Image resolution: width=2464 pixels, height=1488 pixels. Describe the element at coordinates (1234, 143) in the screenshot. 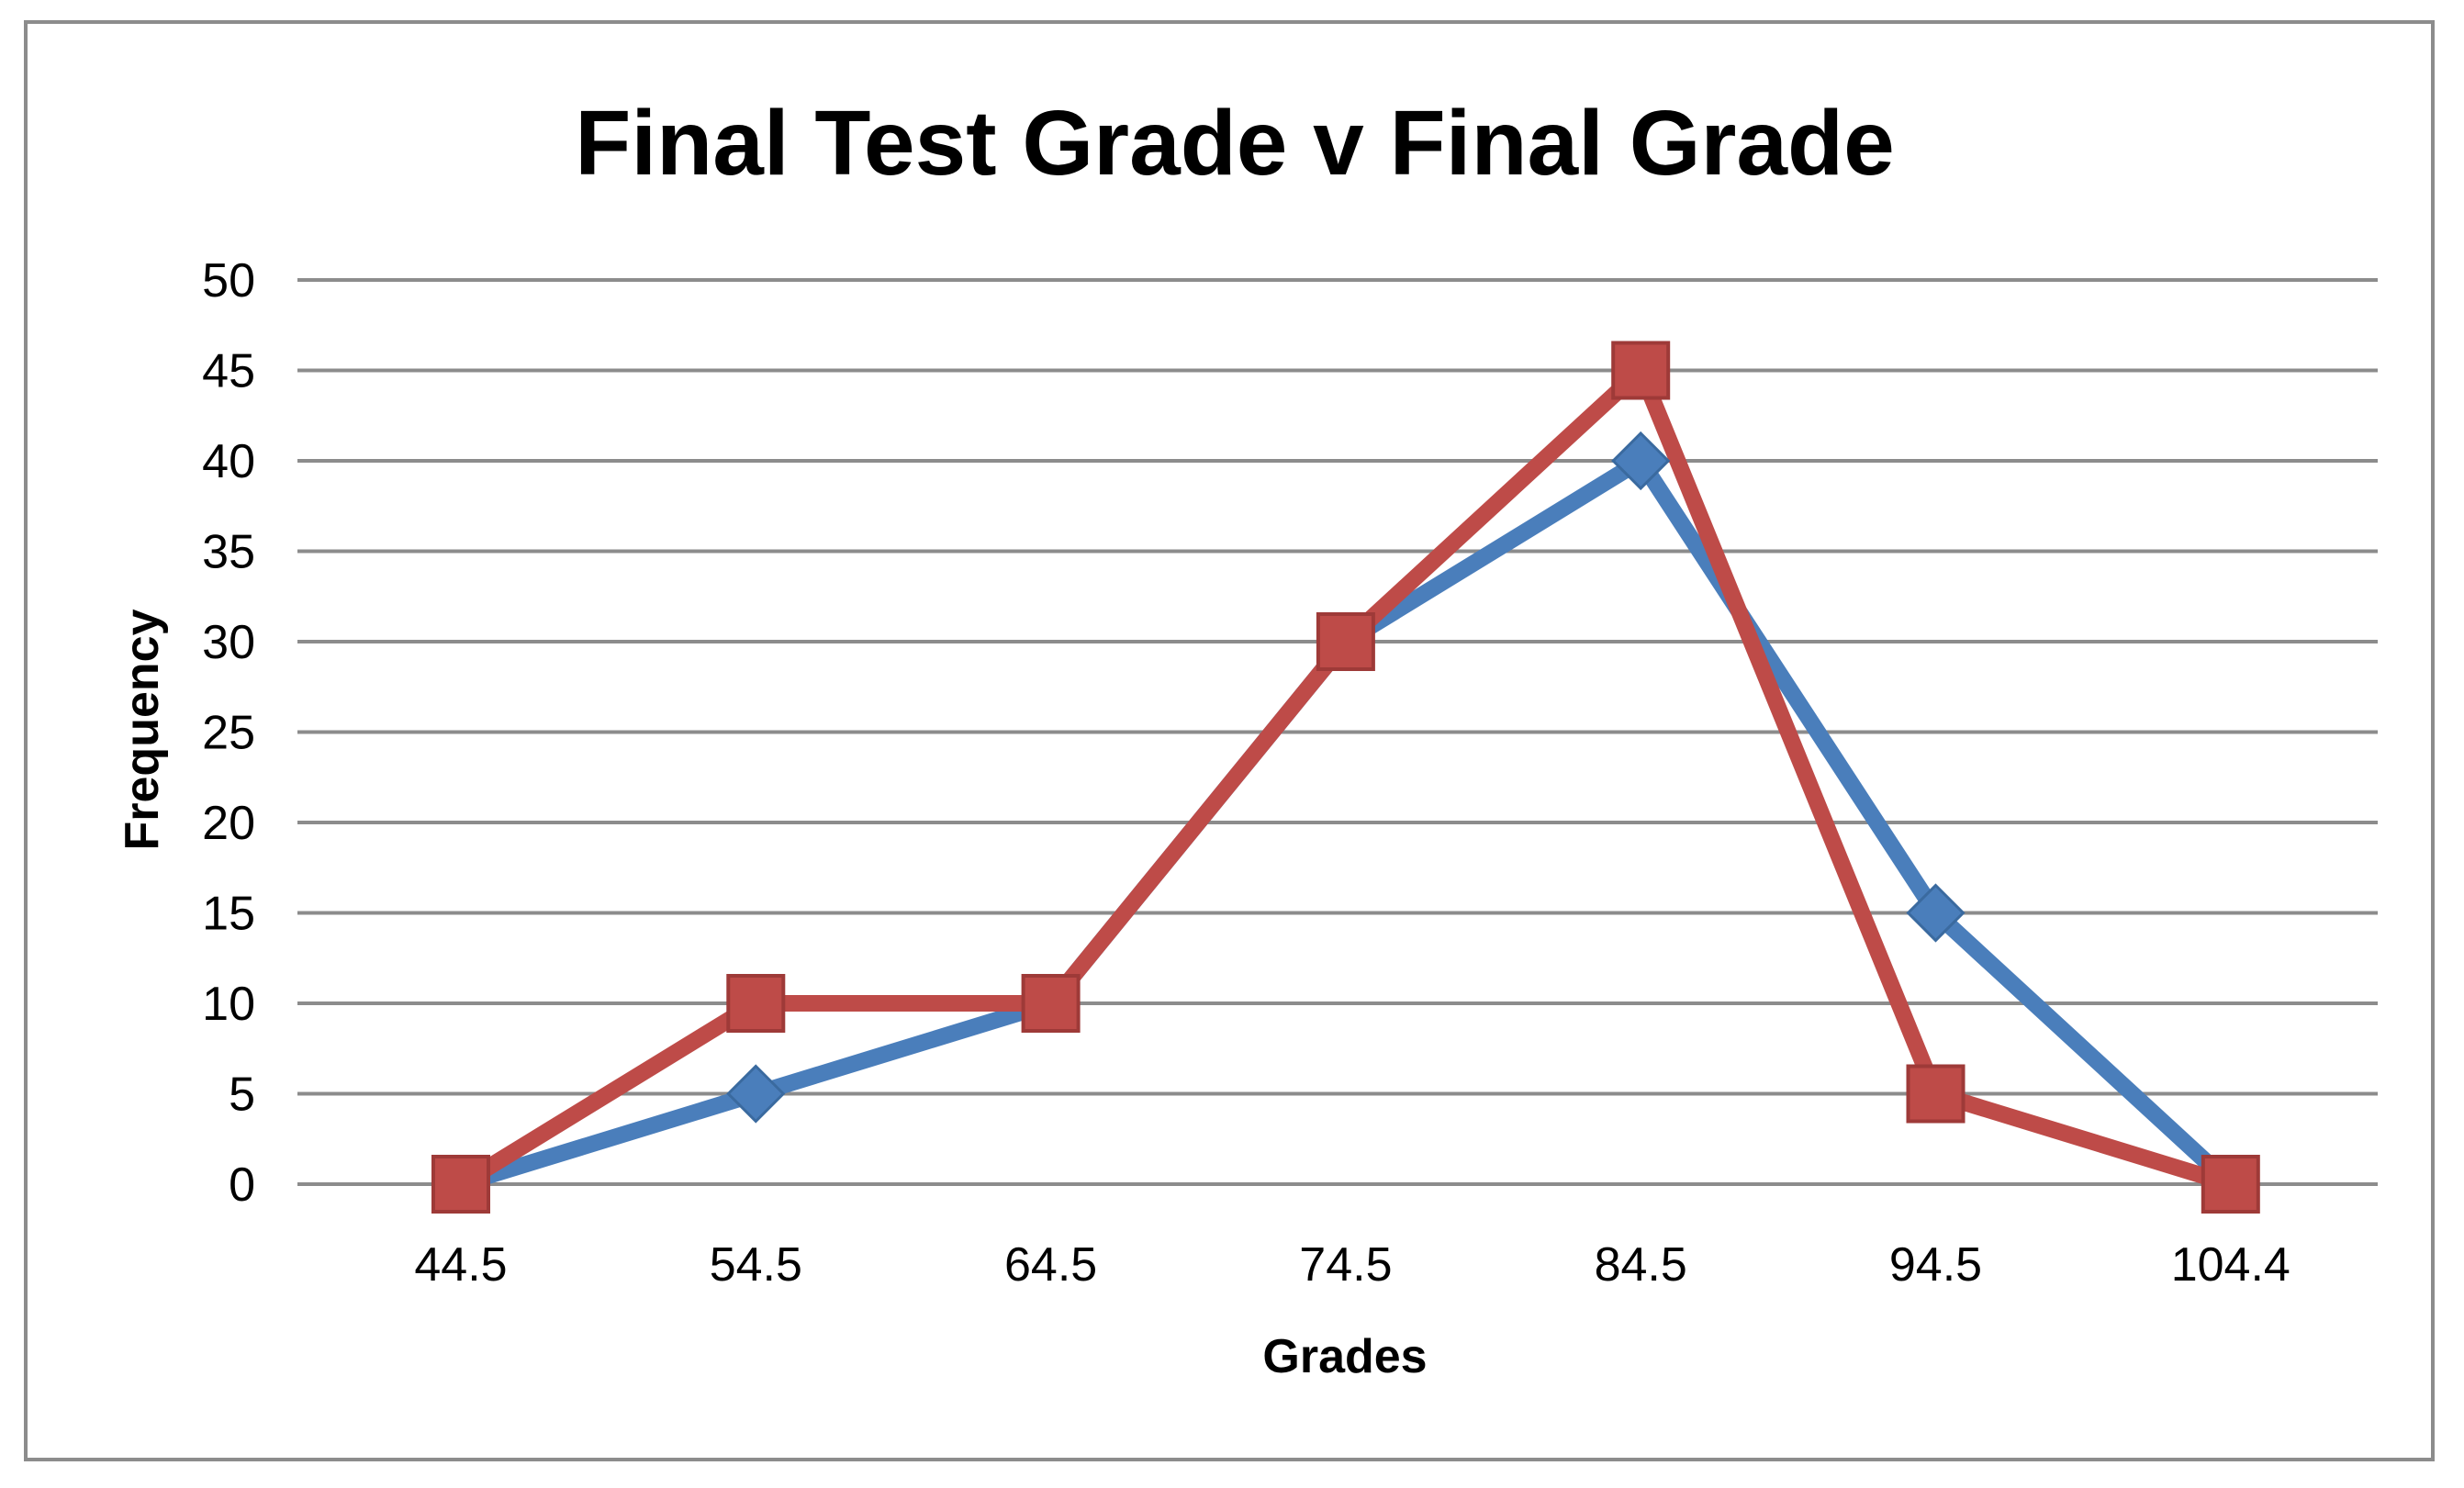

I see `chart-title: Final Test Grade v Final Grade` at that location.